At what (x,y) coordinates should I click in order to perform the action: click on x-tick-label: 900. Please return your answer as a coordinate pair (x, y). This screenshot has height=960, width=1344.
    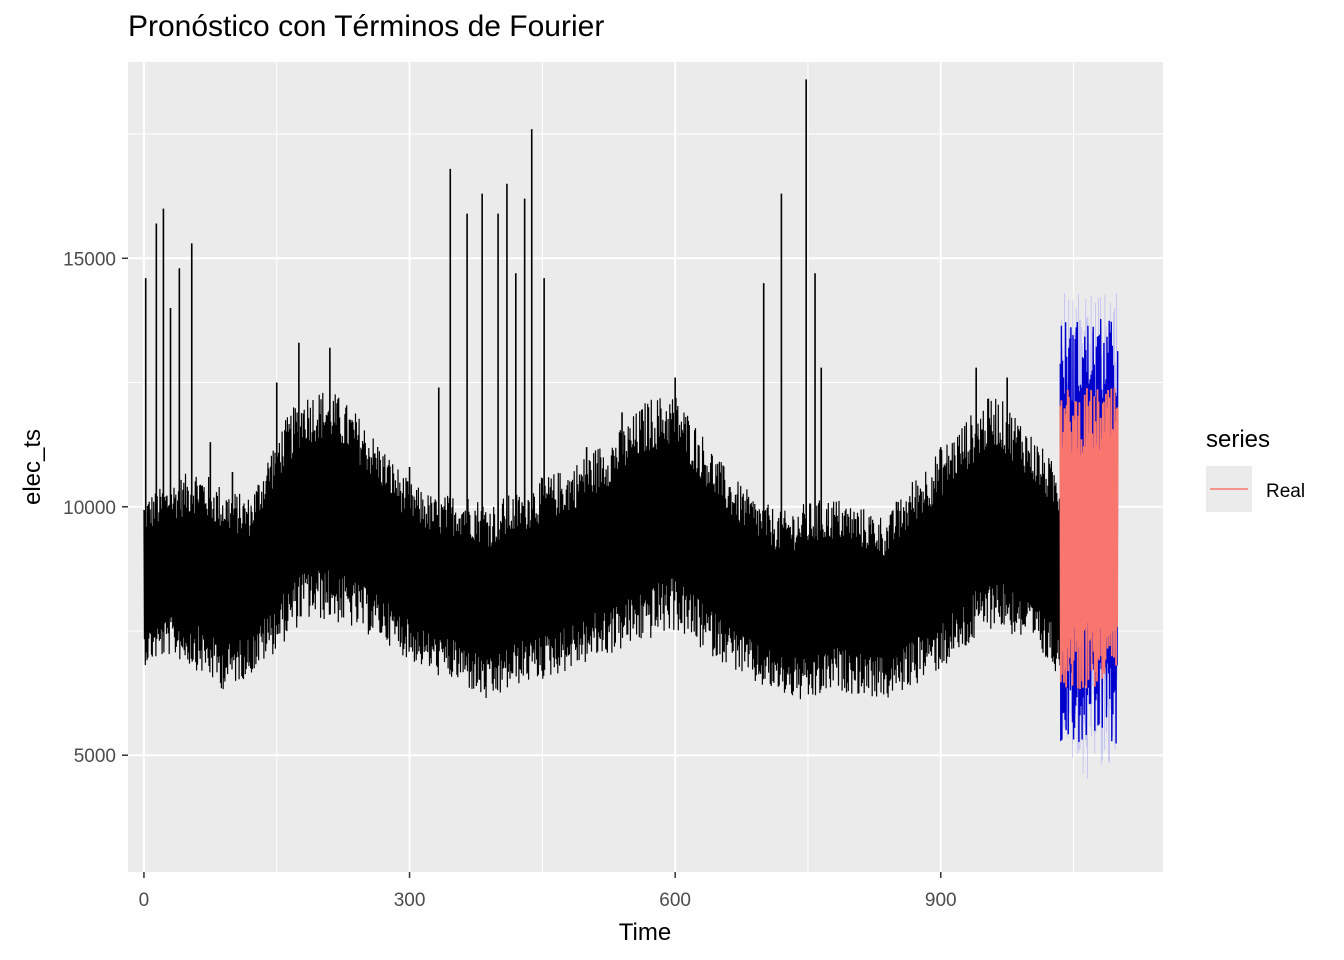
    Looking at the image, I should click on (941, 900).